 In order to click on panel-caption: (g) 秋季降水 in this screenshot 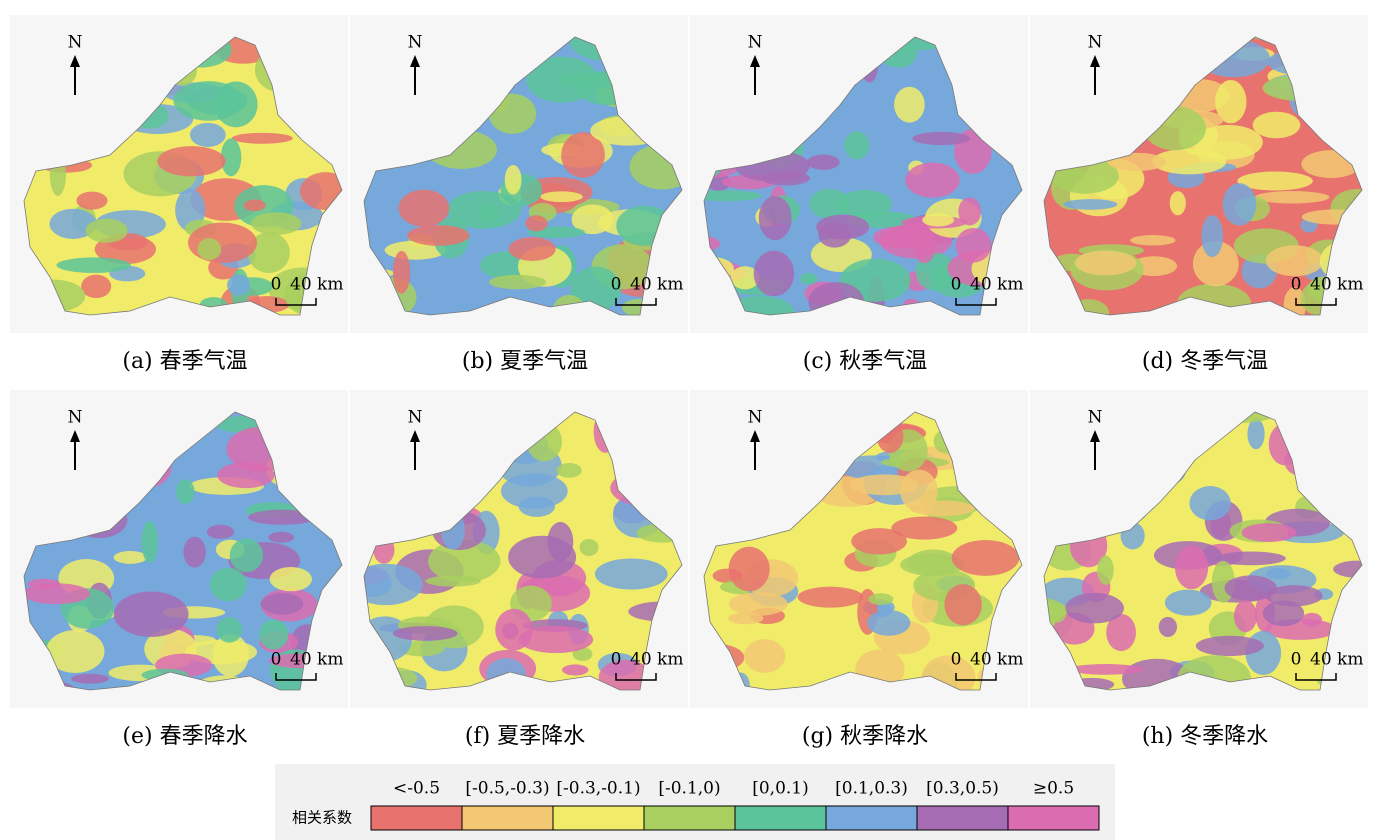, I will do `click(865, 736)`.